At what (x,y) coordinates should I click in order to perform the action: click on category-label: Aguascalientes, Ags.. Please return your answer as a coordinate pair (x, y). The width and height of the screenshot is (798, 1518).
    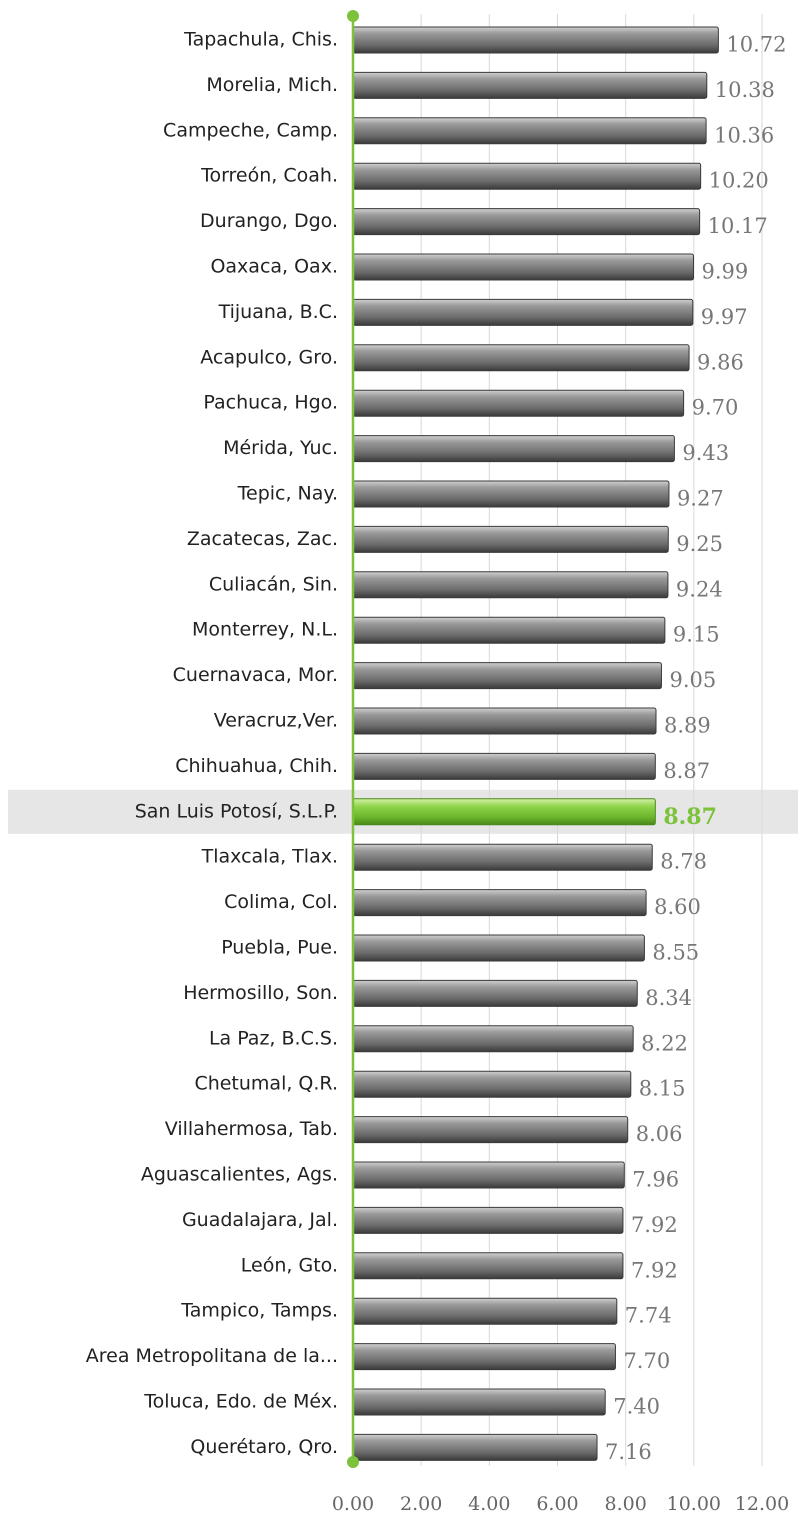
    Looking at the image, I should click on (239, 1175).